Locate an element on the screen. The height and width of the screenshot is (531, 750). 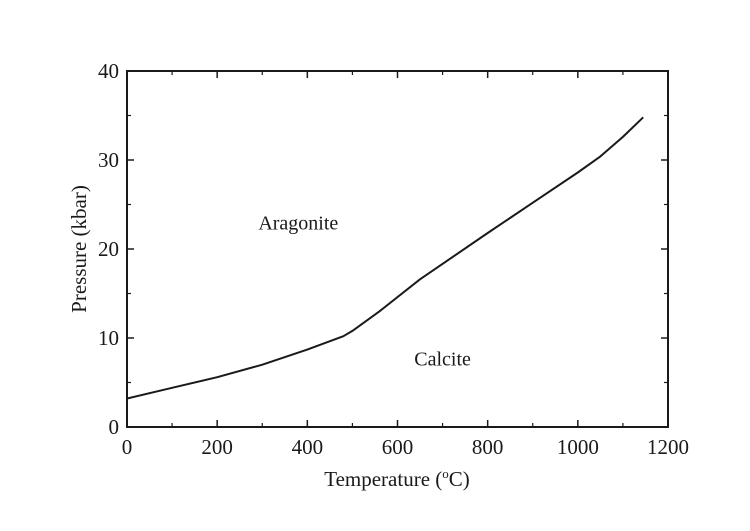
y-tick-label: 0 is located at coordinates (114, 427).